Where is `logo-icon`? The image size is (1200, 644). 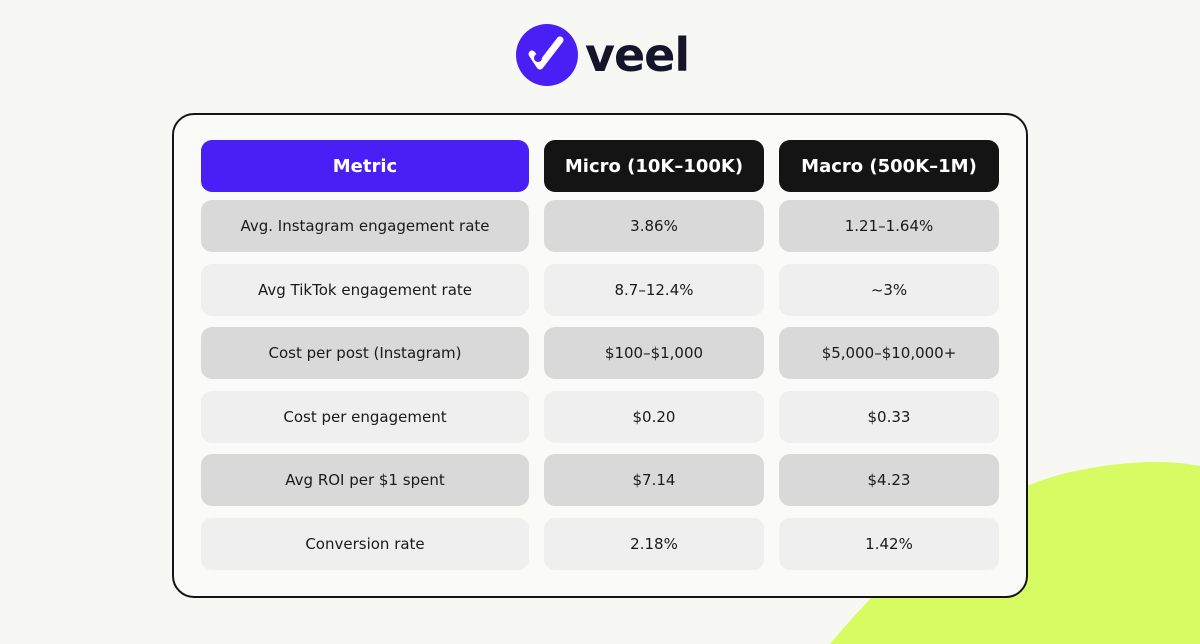 logo-icon is located at coordinates (547, 55).